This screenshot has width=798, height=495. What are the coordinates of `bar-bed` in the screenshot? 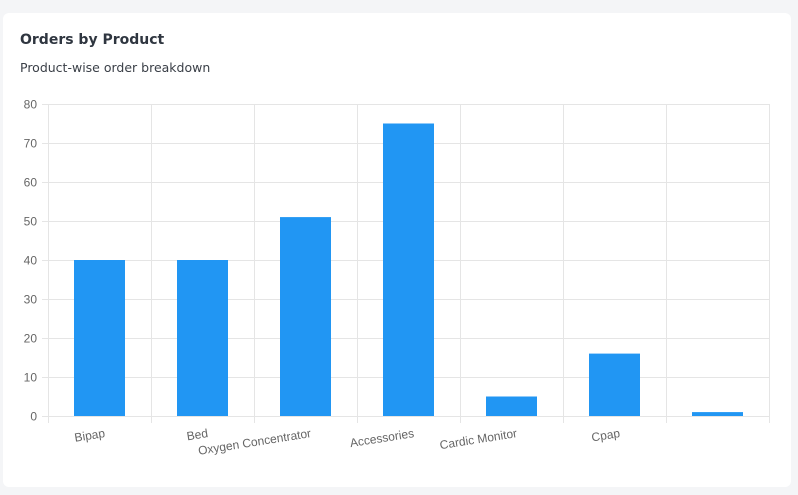 It's located at (202, 338).